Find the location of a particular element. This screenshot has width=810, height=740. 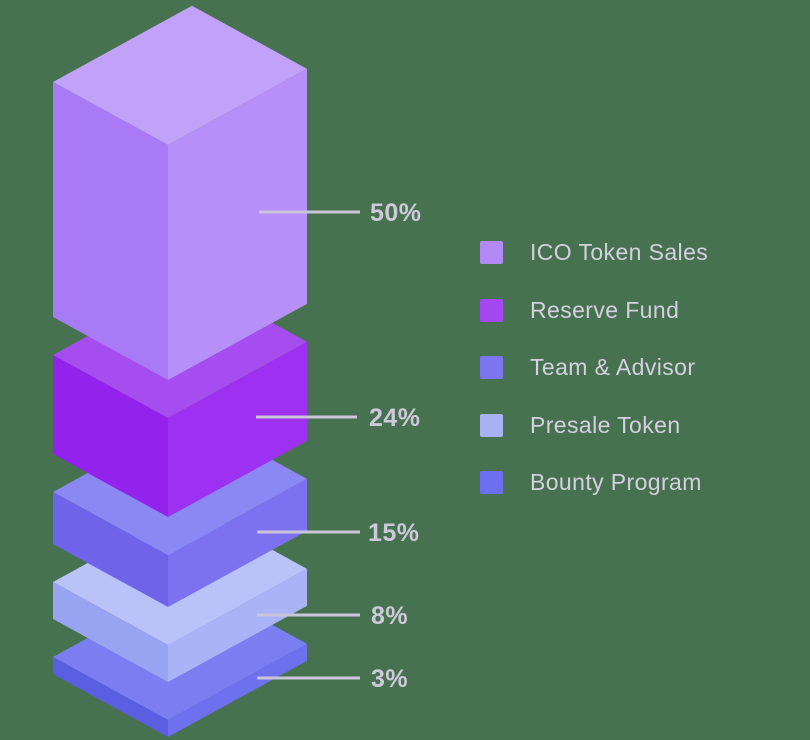

box-bounty-program-left-face is located at coordinates (110, 696).